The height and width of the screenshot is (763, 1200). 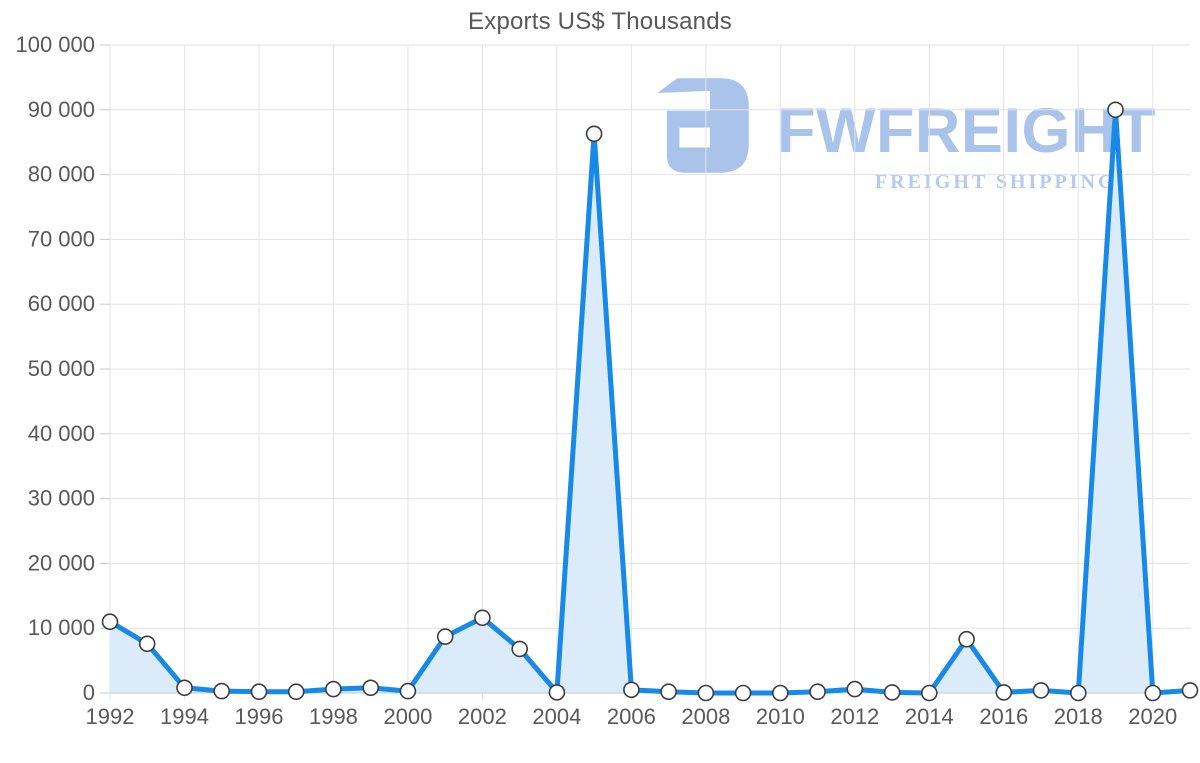 I want to click on x-axis-label: 2018, so click(x=1078, y=716).